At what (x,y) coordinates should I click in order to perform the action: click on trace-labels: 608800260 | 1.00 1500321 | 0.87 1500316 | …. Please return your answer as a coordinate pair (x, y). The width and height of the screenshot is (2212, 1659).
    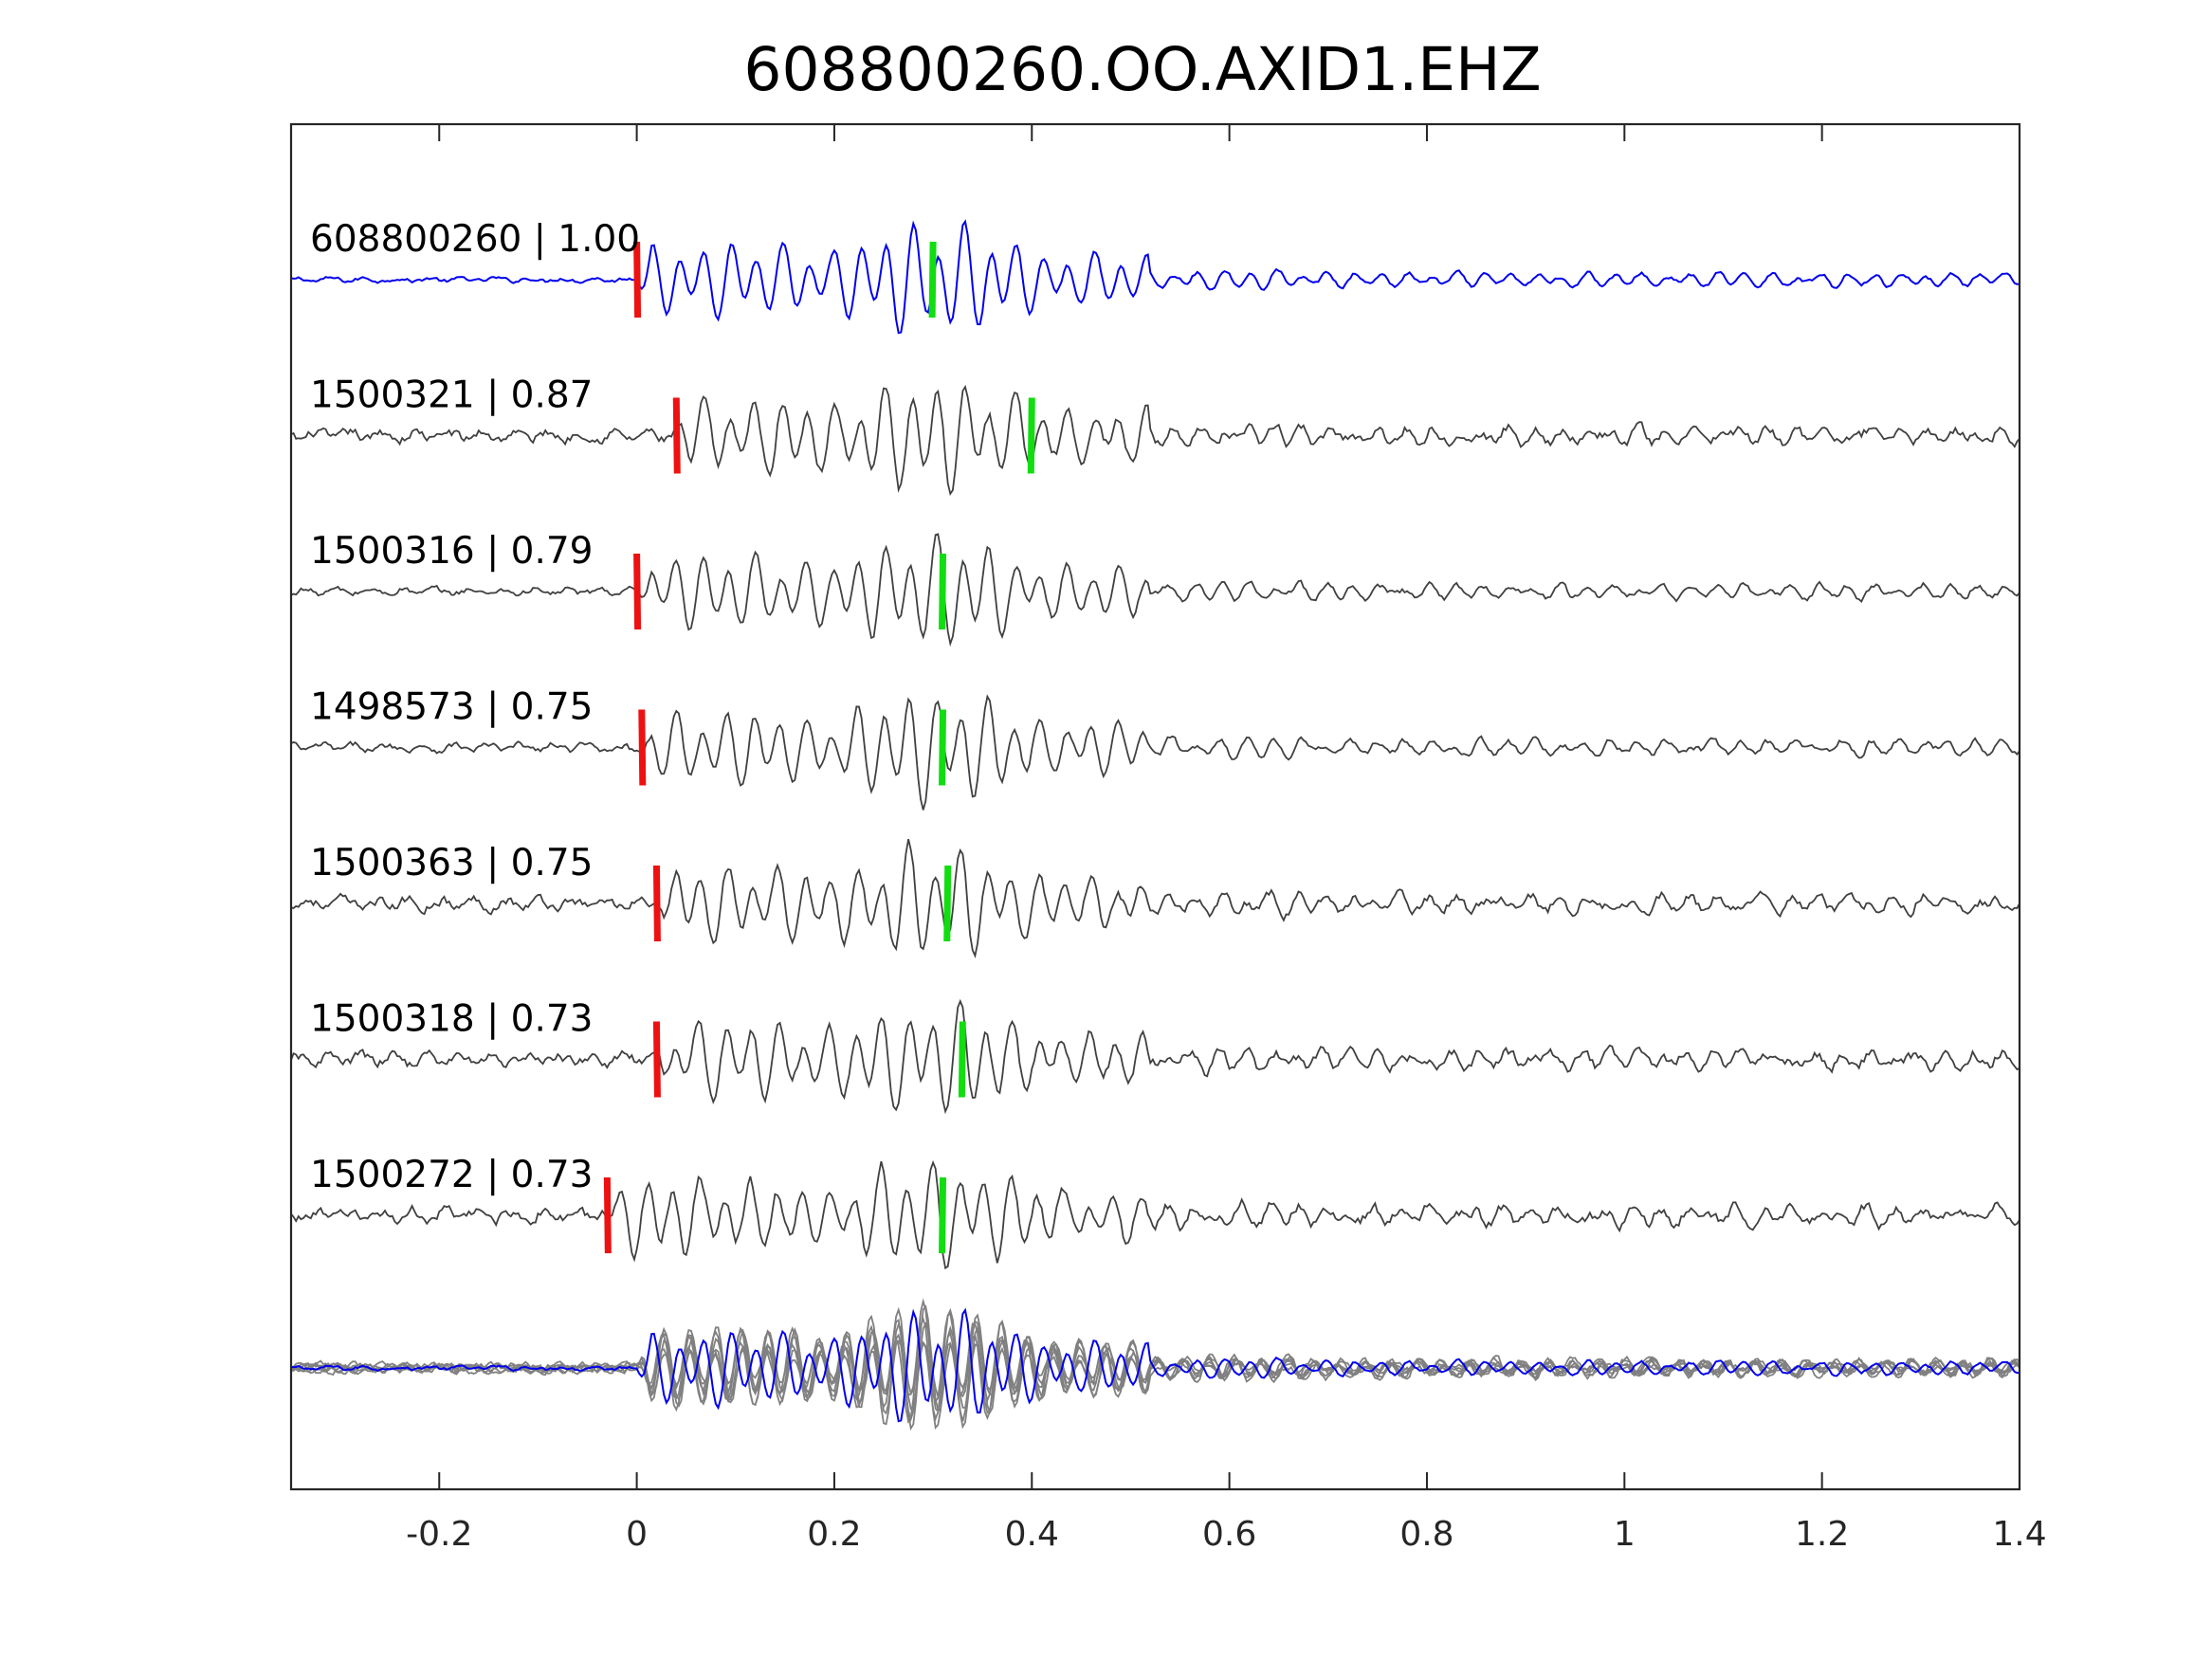
    Looking at the image, I should click on (475, 707).